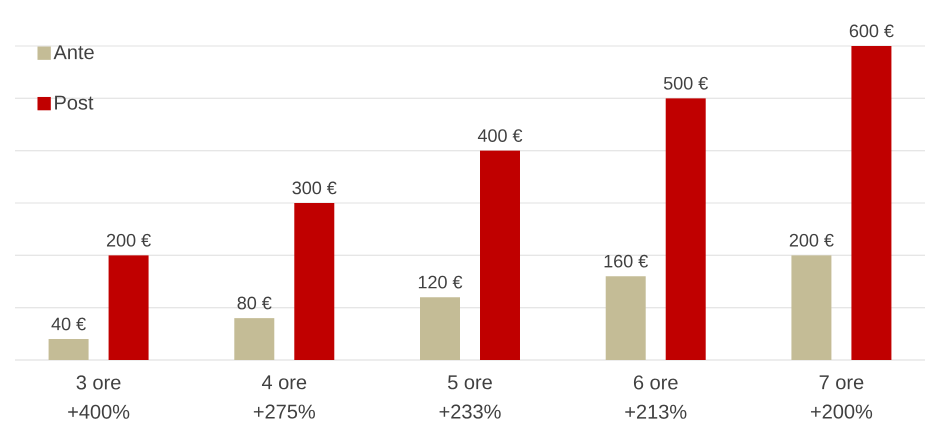  I want to click on legend-label: Post, so click(74, 103).